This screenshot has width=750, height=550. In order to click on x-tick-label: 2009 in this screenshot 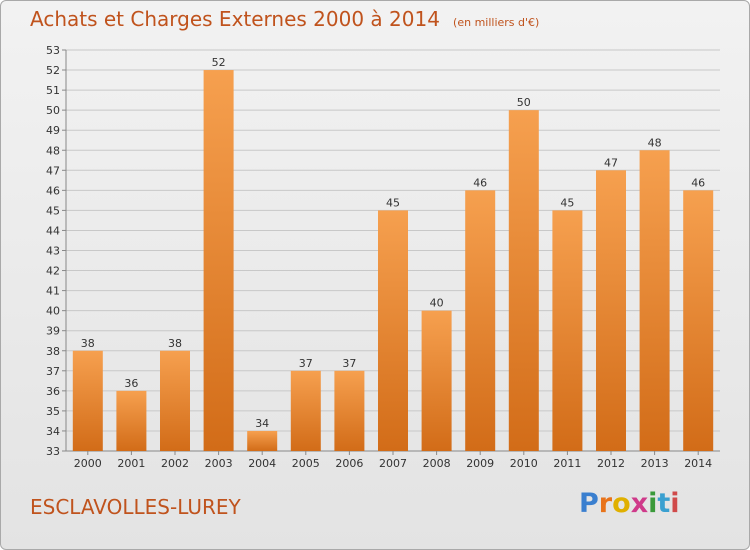, I will do `click(480, 463)`.